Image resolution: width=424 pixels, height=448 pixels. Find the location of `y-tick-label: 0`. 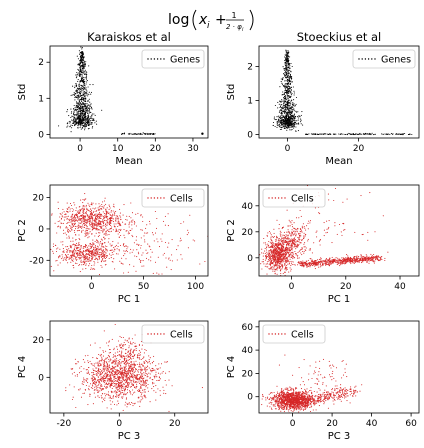

y-tick-label: 0 is located at coordinates (250, 136).